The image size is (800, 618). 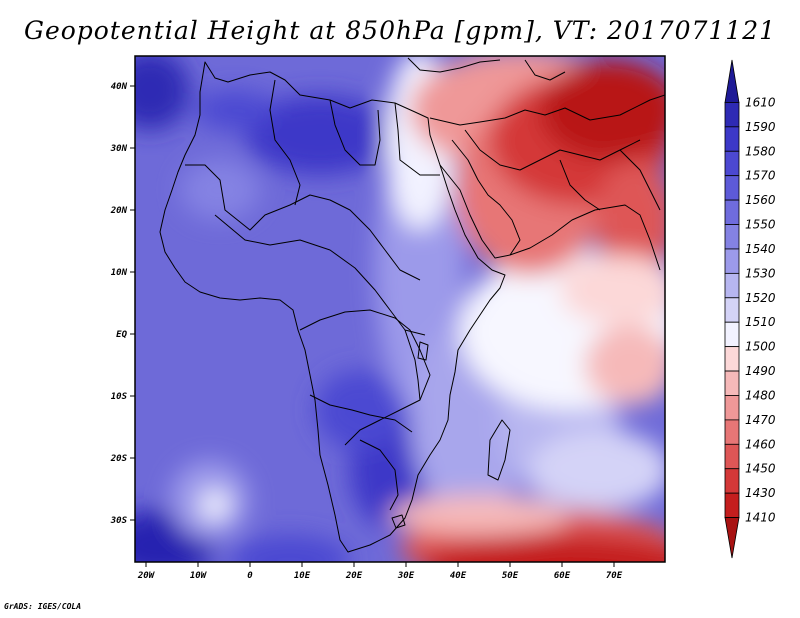 I want to click on colorbar-label: 1590, so click(x=760, y=127).